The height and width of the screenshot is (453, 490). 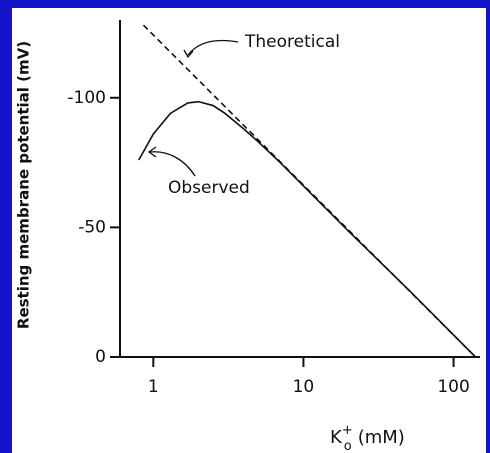 What do you see at coordinates (381, 437) in the screenshot?
I see `x-axis-title-unit: (mM)` at bounding box center [381, 437].